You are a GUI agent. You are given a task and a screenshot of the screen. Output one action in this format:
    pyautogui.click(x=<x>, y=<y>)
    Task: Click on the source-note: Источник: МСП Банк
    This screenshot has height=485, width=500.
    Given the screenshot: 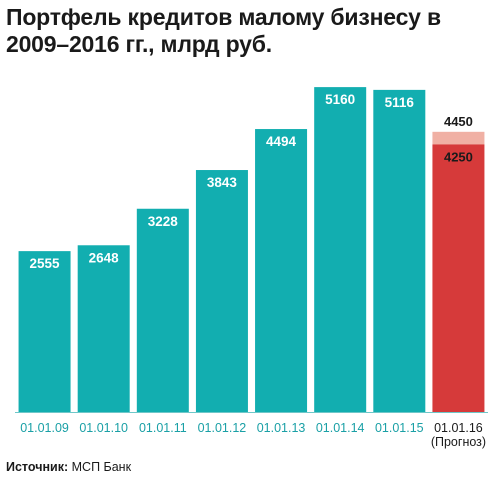 What is the action you would take?
    pyautogui.click(x=68, y=467)
    